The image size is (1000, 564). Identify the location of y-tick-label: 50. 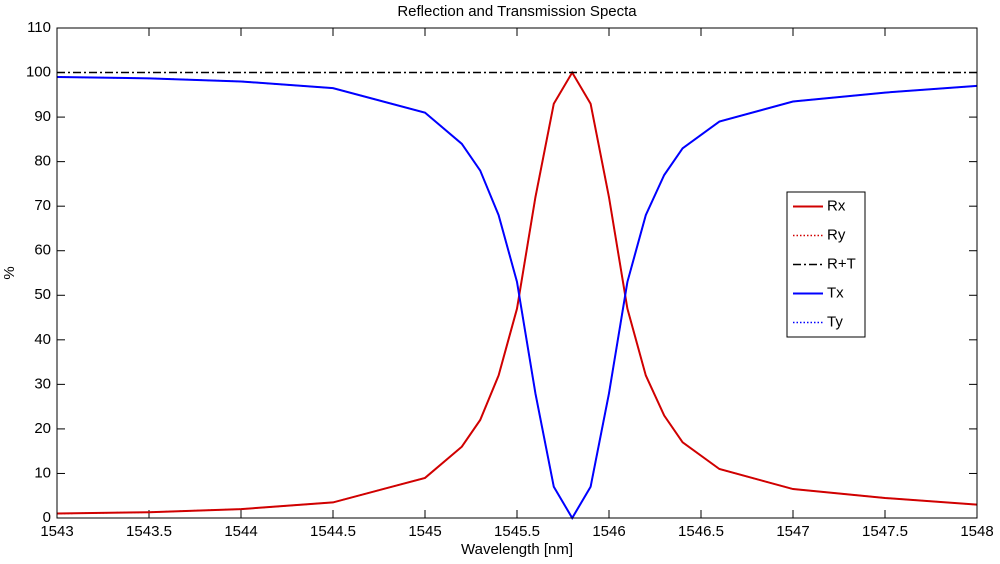
(42, 294).